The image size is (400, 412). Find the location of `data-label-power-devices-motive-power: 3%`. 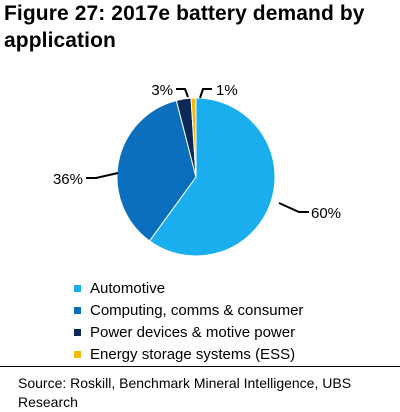

data-label-power-devices-motive-power: 3% is located at coordinates (162, 90).